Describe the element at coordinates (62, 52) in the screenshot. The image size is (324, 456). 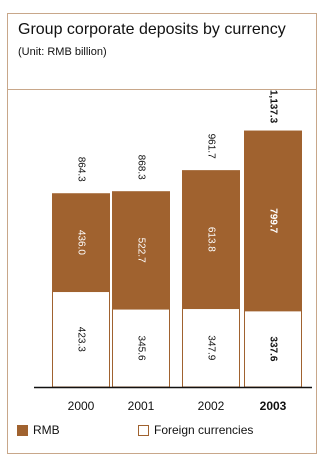
I see `chart-subtitle: (Unit: RMB billion)` at that location.